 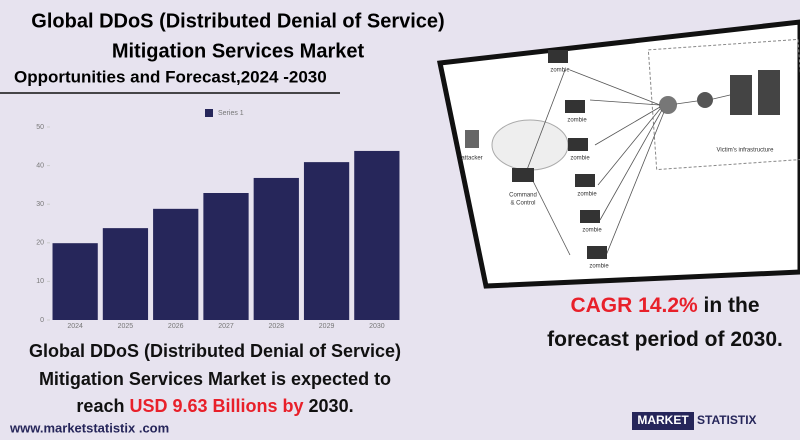 What do you see at coordinates (75, 326) in the screenshot?
I see `x-tick-label: 2024` at bounding box center [75, 326].